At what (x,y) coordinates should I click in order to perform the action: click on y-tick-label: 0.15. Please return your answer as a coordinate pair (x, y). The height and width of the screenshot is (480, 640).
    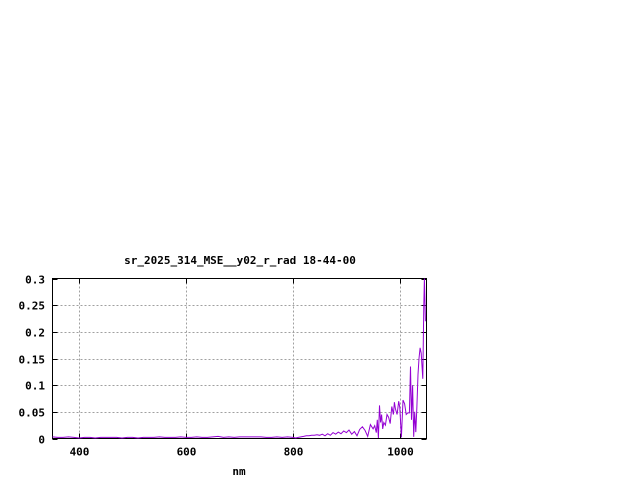
    Looking at the image, I should click on (32, 360).